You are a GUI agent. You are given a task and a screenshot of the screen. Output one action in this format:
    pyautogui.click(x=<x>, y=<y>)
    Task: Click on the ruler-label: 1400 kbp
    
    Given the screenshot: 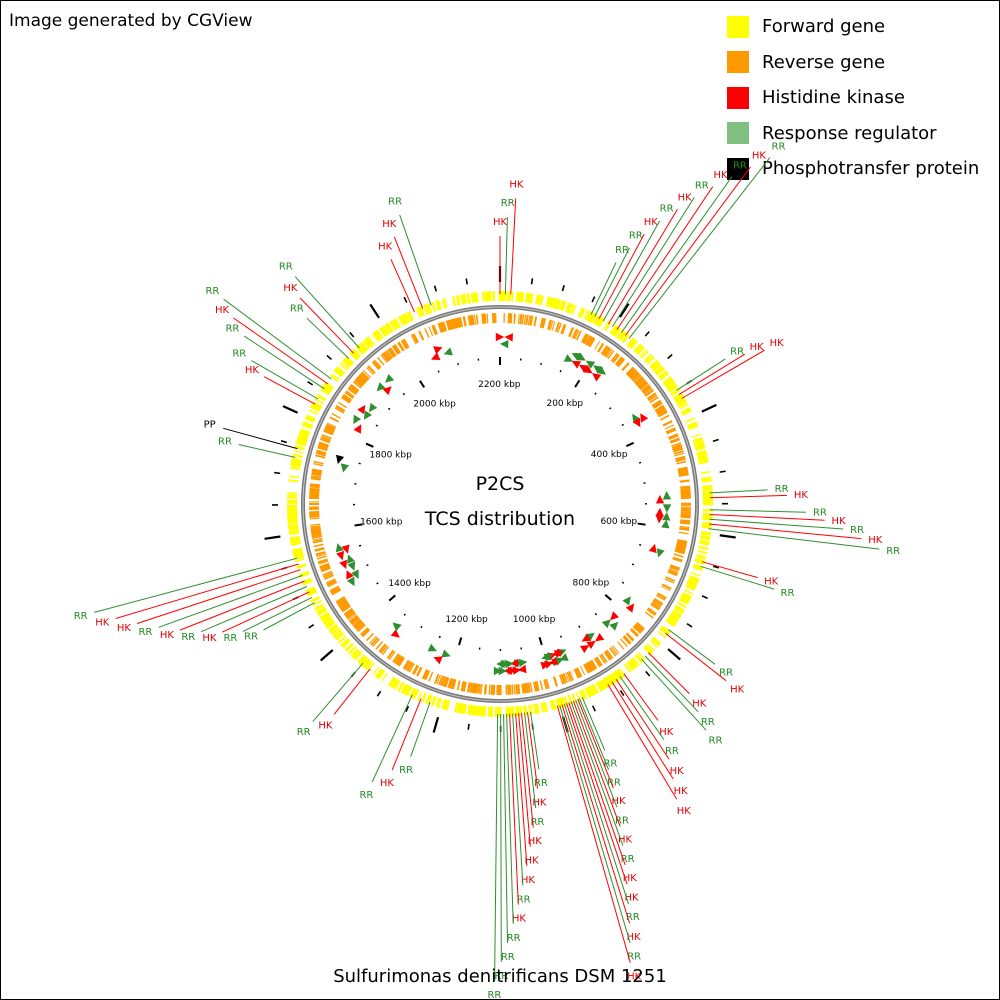 What is the action you would take?
    pyautogui.click(x=409, y=584)
    